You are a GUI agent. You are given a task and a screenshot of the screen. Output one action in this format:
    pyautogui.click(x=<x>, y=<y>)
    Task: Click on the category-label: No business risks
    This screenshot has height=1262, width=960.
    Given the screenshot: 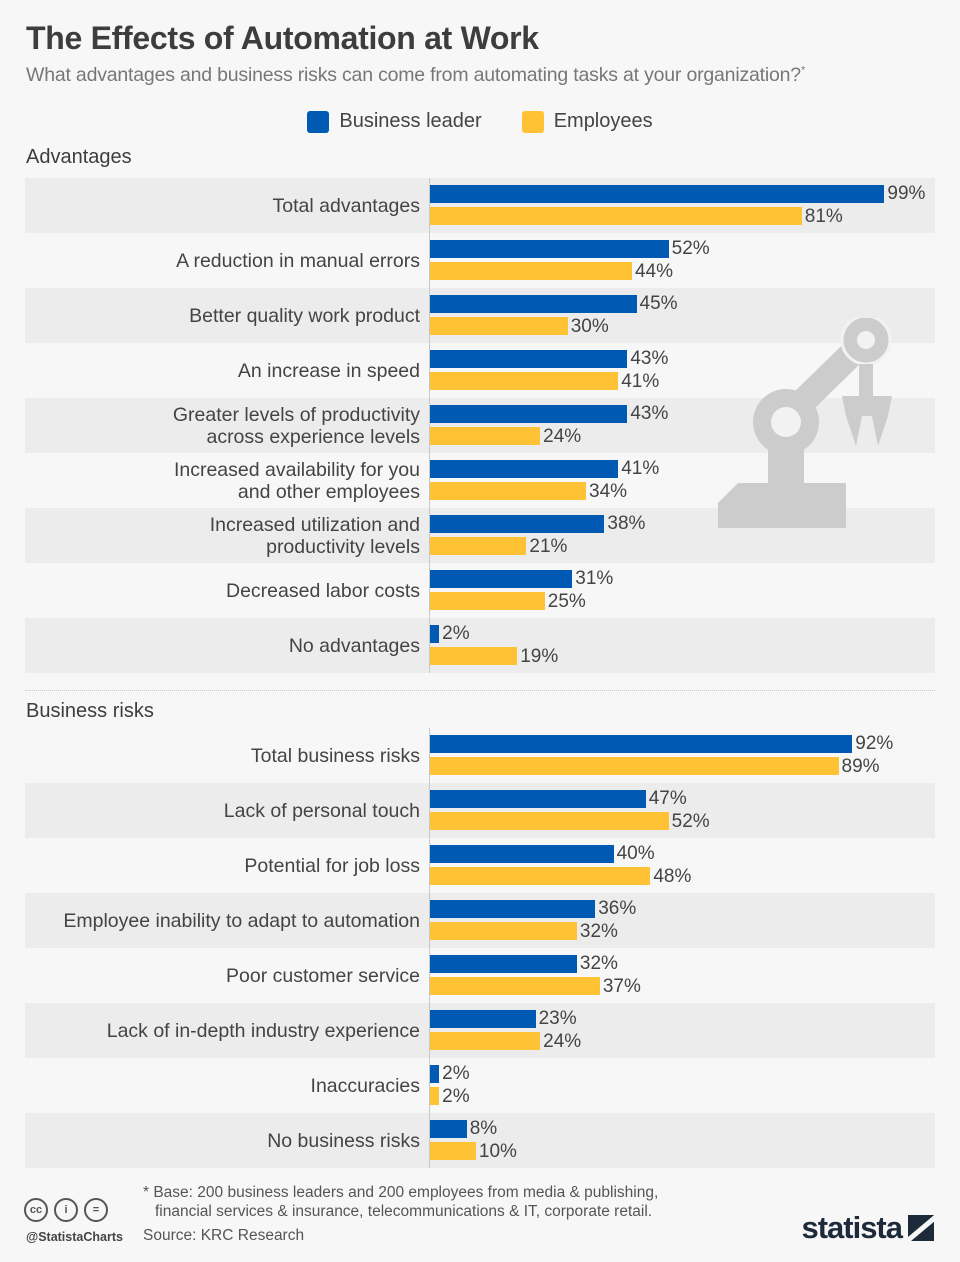 What is the action you would take?
    pyautogui.click(x=210, y=1140)
    